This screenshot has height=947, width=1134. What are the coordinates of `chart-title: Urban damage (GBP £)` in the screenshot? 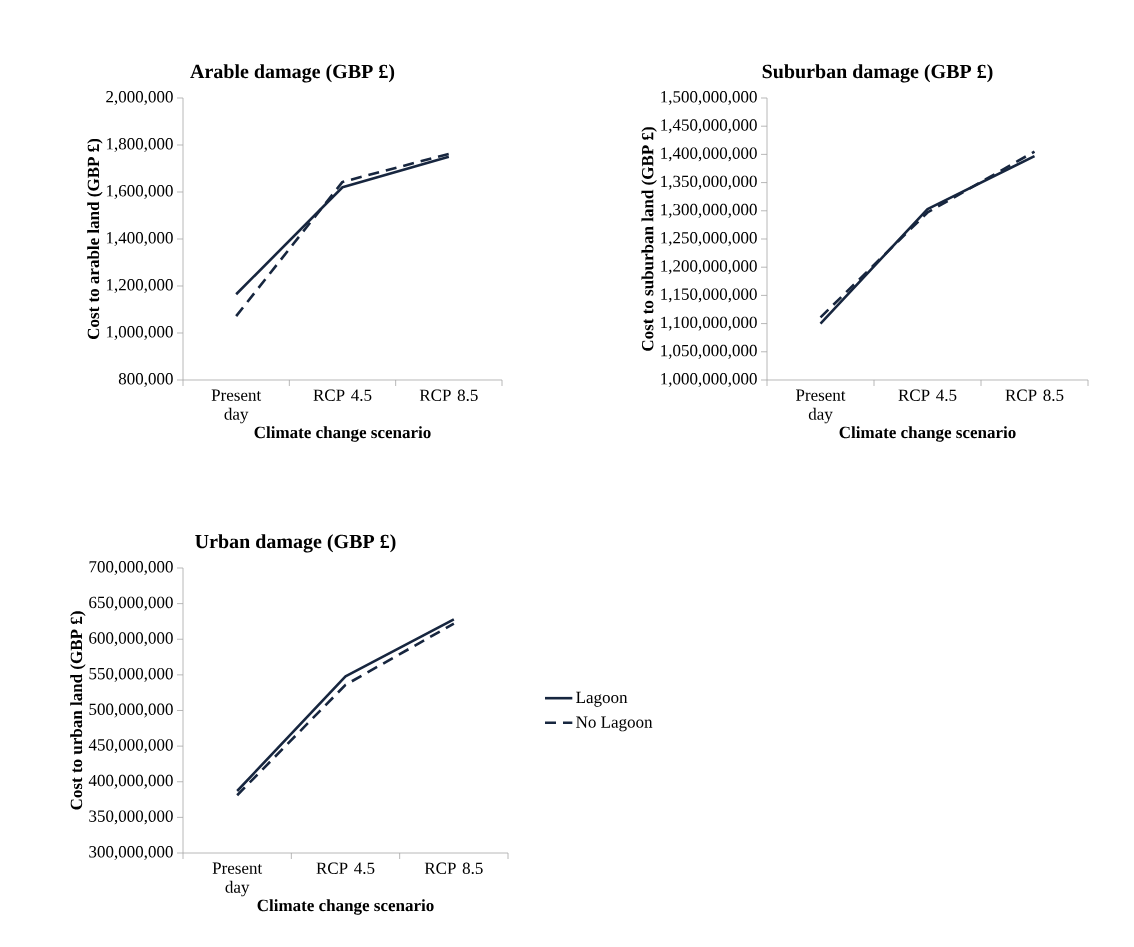 It's located at (295, 543).